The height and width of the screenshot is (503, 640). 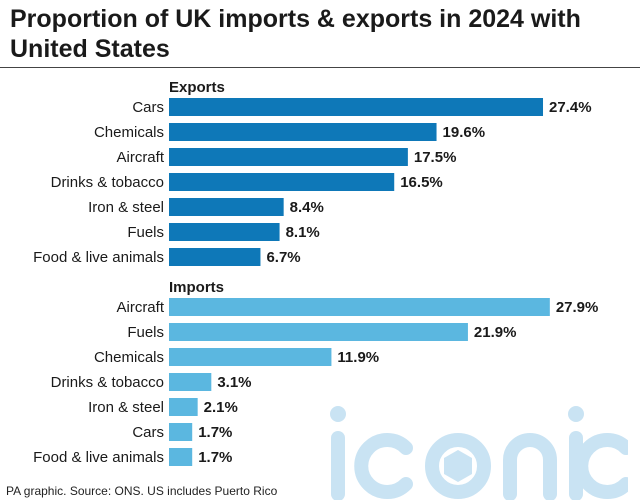 What do you see at coordinates (464, 132) in the screenshot?
I see `value-label: 19.6%` at bounding box center [464, 132].